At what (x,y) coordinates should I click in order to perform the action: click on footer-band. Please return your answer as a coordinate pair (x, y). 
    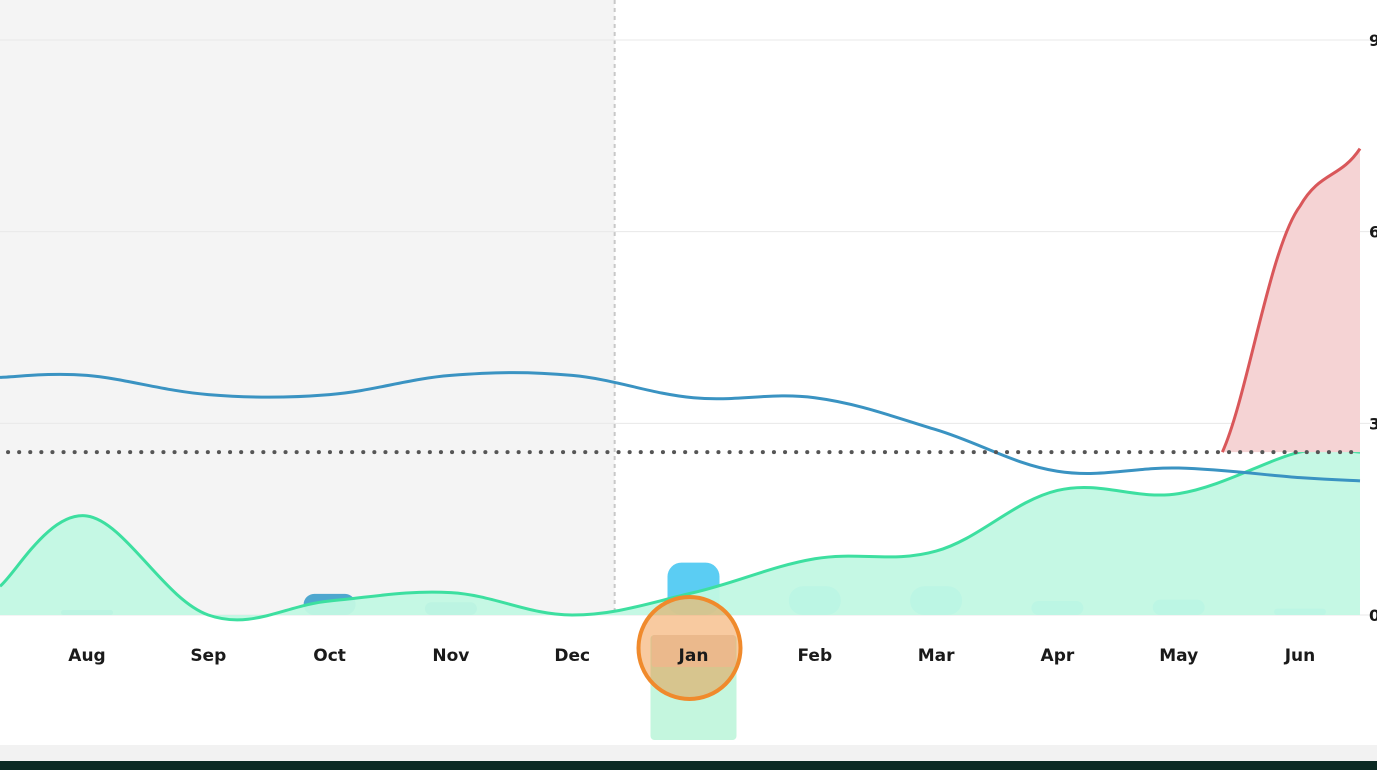
    Looking at the image, I should click on (688, 753).